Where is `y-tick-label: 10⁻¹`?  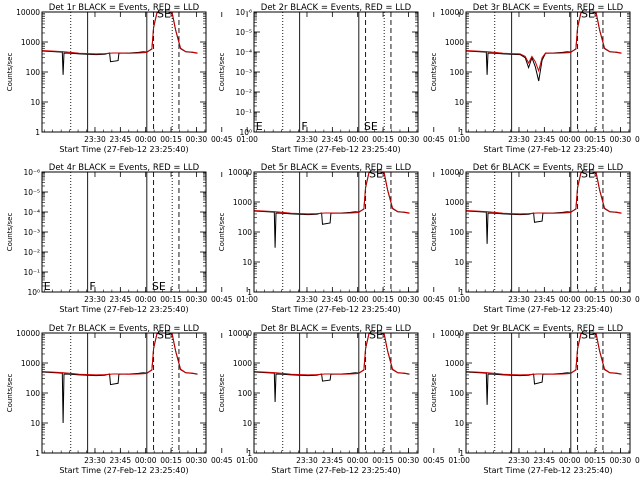 y-tick-label: 10⁻¹ is located at coordinates (243, 112).